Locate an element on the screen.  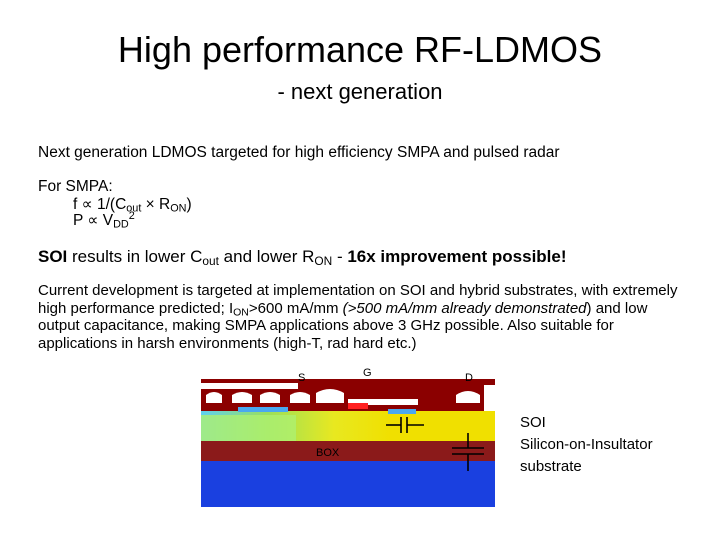
slide-subtitle: - next generation is located at coordinates (360, 91).